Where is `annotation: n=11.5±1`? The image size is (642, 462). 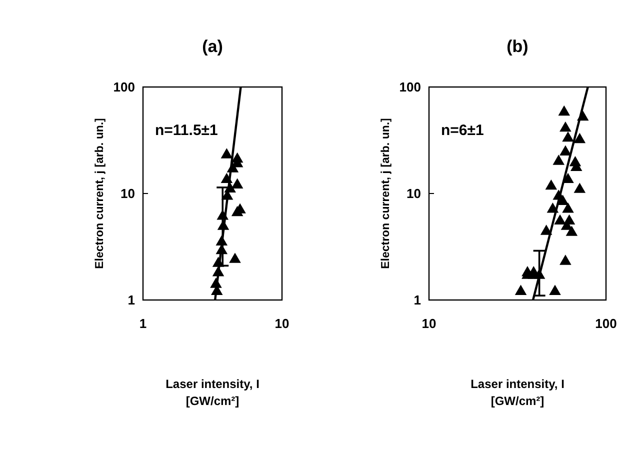 annotation: n=11.5±1 is located at coordinates (186, 130).